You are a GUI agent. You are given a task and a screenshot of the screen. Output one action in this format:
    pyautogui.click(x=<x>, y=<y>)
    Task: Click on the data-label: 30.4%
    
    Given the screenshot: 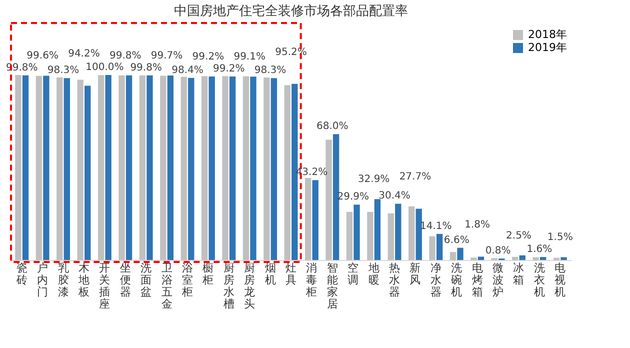 What is the action you would take?
    pyautogui.click(x=394, y=196)
    